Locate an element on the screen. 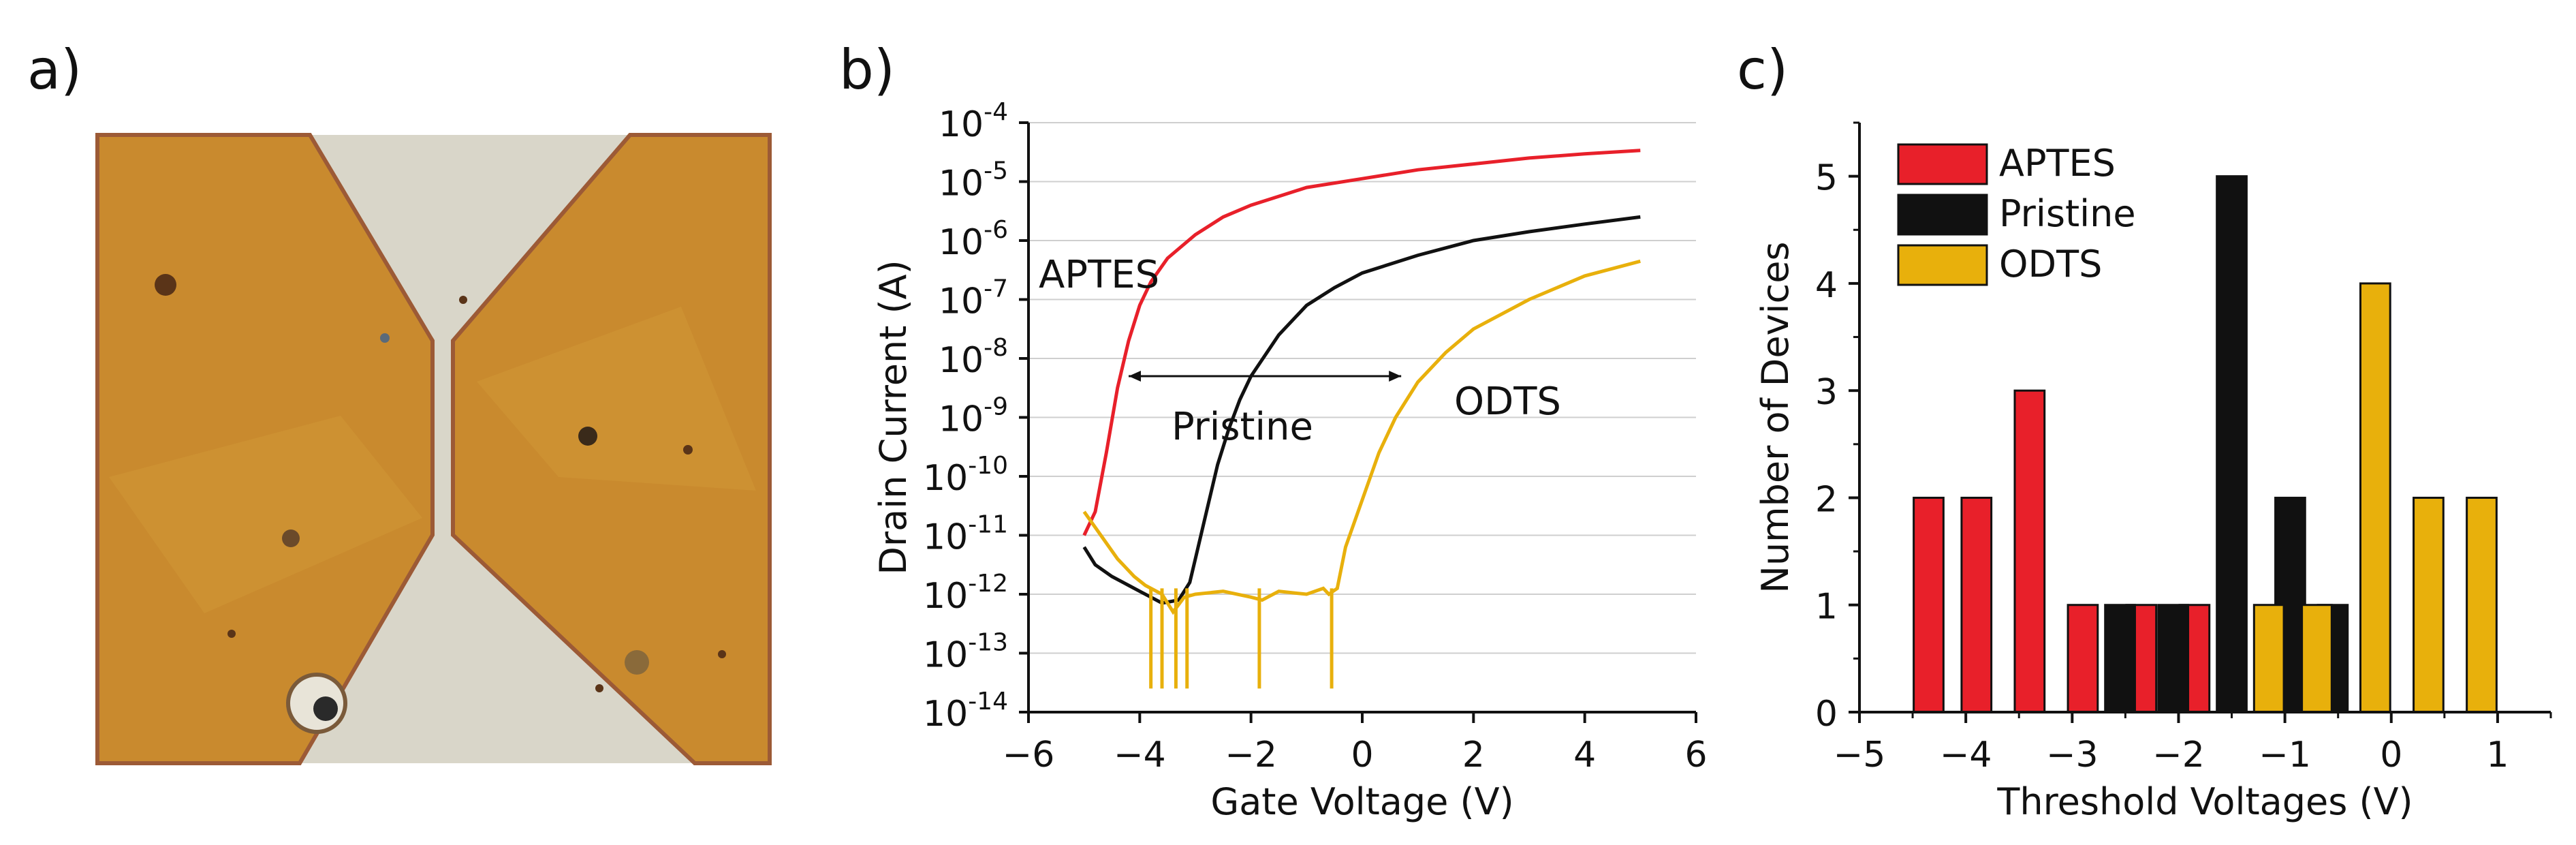 The height and width of the screenshot is (845, 2576). panel-b-label: b) is located at coordinates (867, 70).